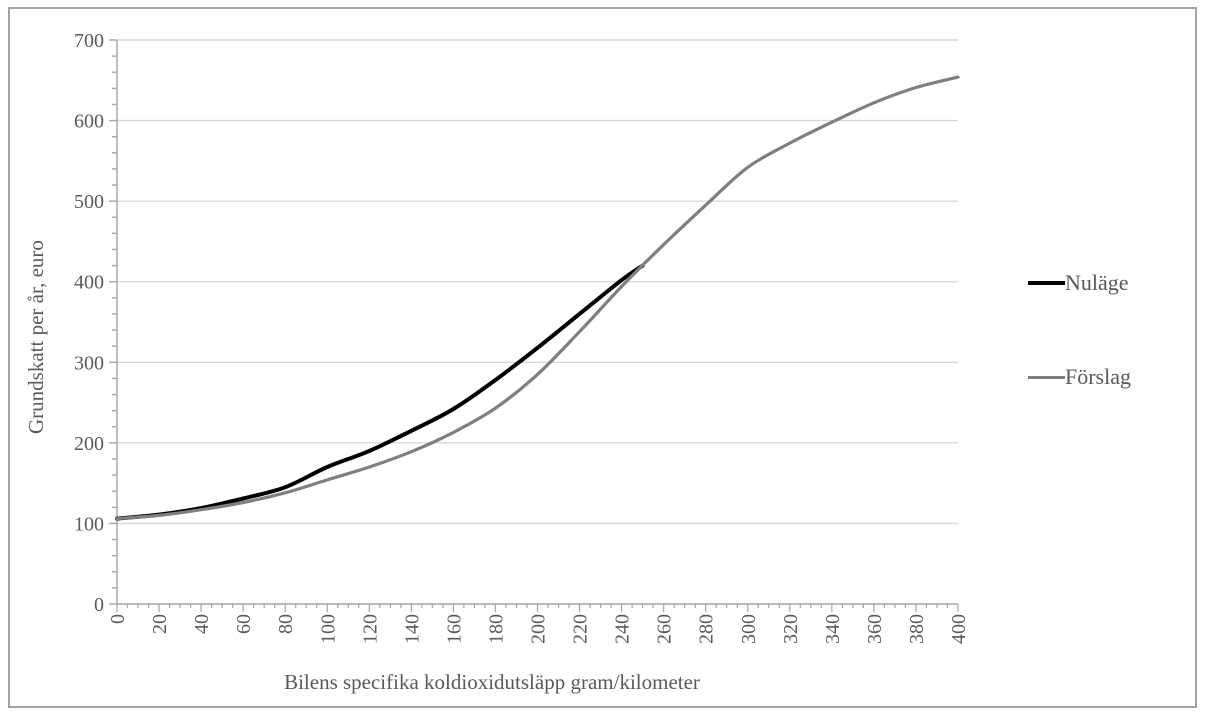 This screenshot has height=715, width=1205. What do you see at coordinates (749, 629) in the screenshot?
I see `x-tick-label: 300` at bounding box center [749, 629].